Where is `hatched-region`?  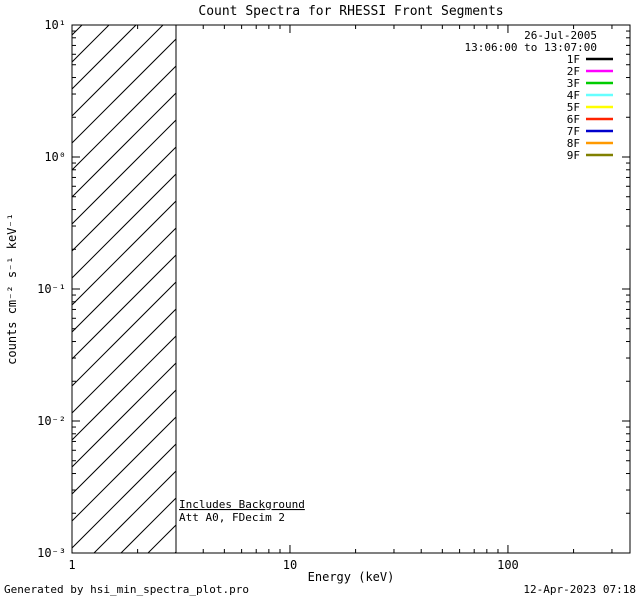
hatched-region is located at coordinates (124, 289).